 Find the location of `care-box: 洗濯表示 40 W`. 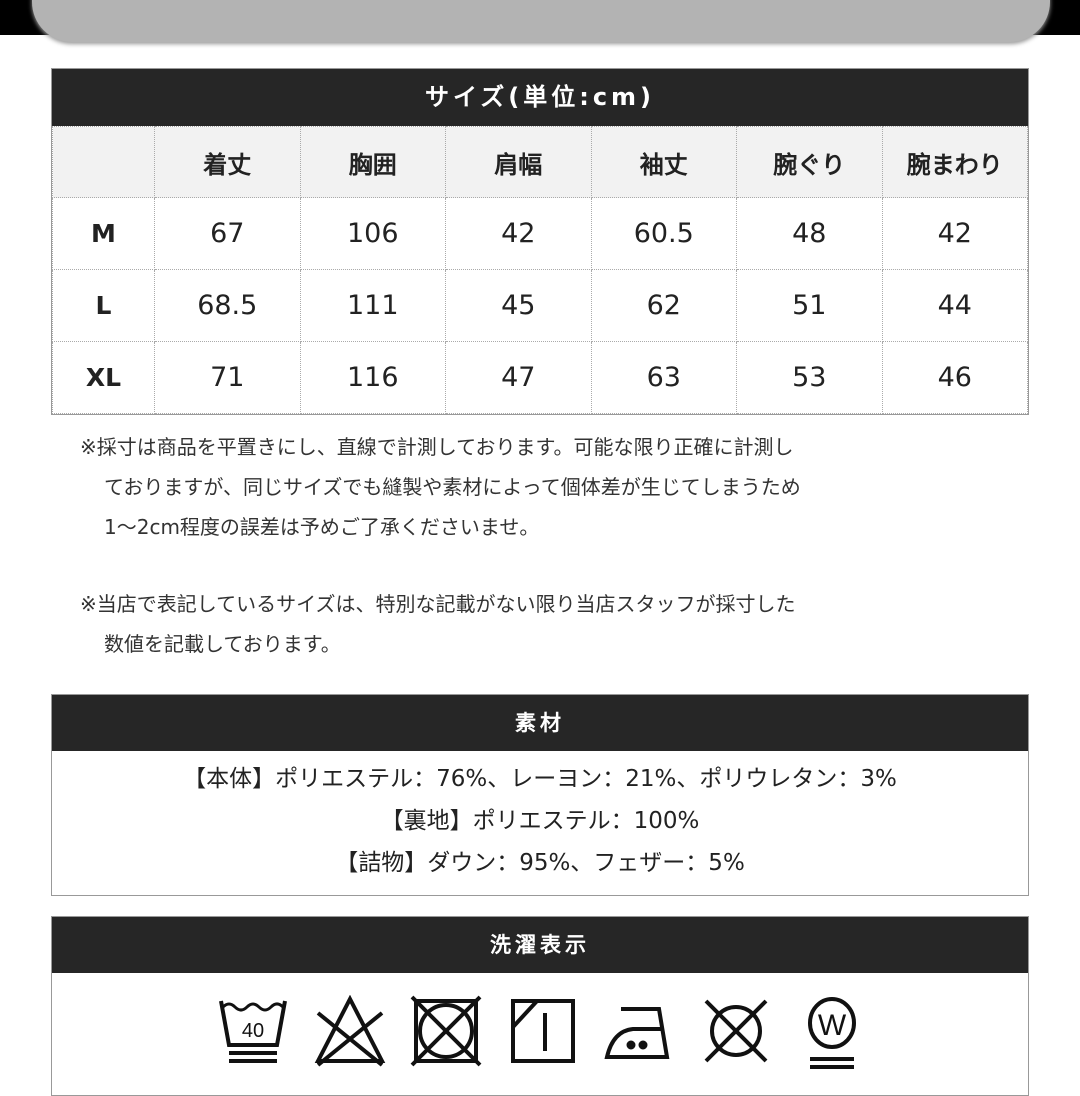

care-box: 洗濯表示 40 W is located at coordinates (540, 1006).